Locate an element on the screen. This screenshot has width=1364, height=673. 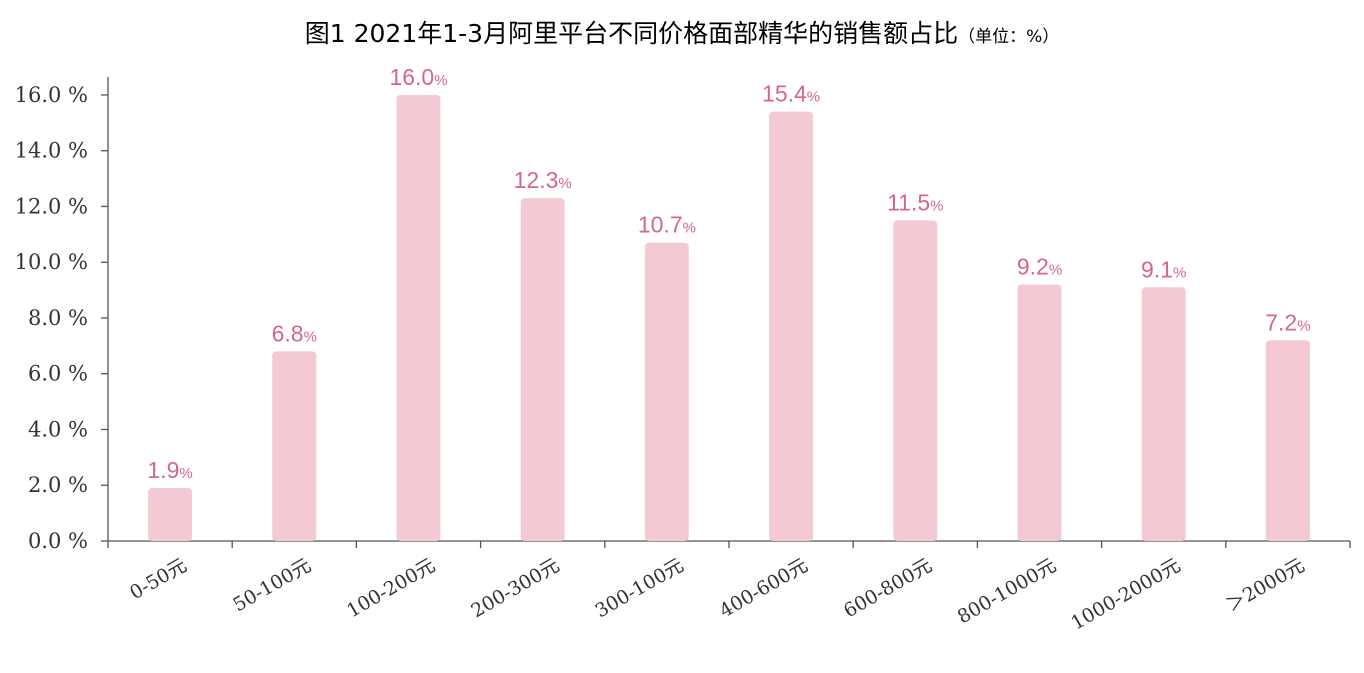
data-label: 11.5% is located at coordinates (915, 202).